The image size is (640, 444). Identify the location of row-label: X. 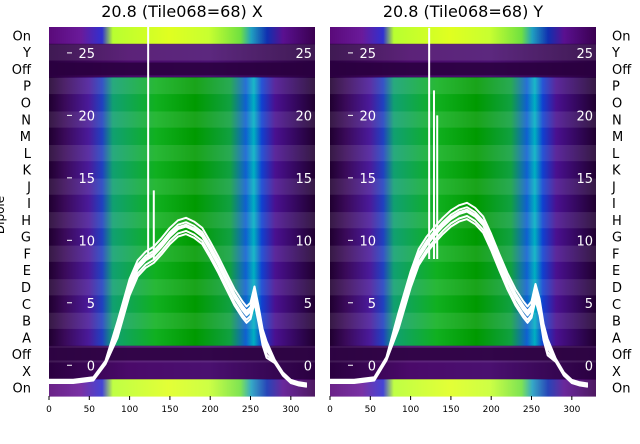
(26, 372).